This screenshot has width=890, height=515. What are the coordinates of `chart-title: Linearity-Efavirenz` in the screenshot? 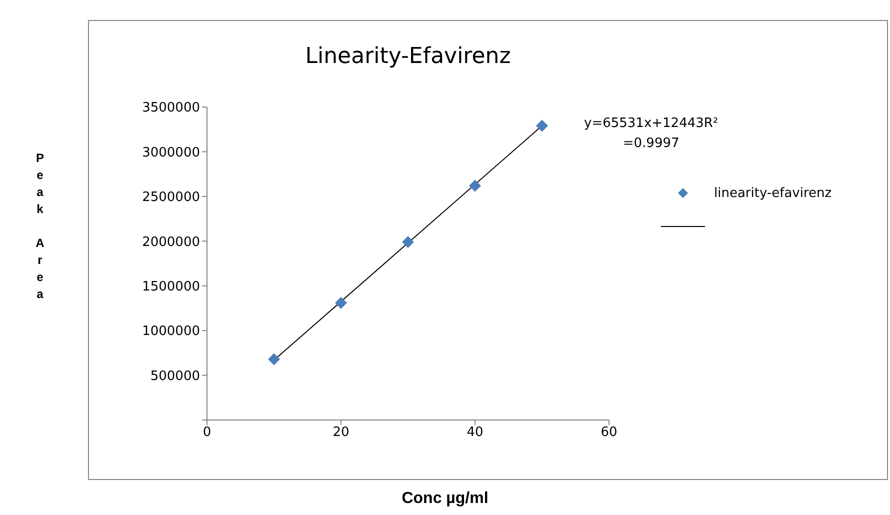 It's located at (408, 56).